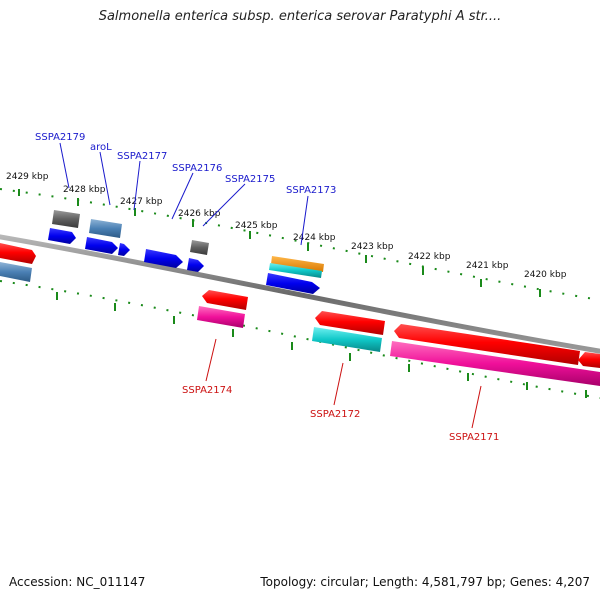 Image resolution: width=600 pixels, height=600 pixels. What do you see at coordinates (207, 390) in the screenshot?
I see `gene-label-reverse: SSPA2174` at bounding box center [207, 390].